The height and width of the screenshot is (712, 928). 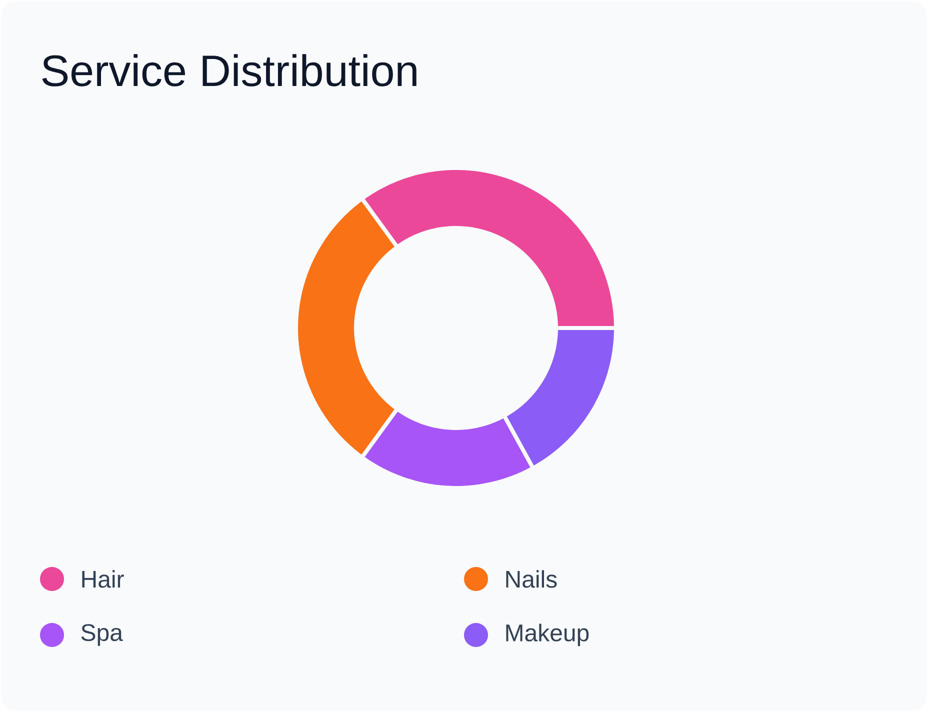 I want to click on legend-label: Nails, so click(x=531, y=579).